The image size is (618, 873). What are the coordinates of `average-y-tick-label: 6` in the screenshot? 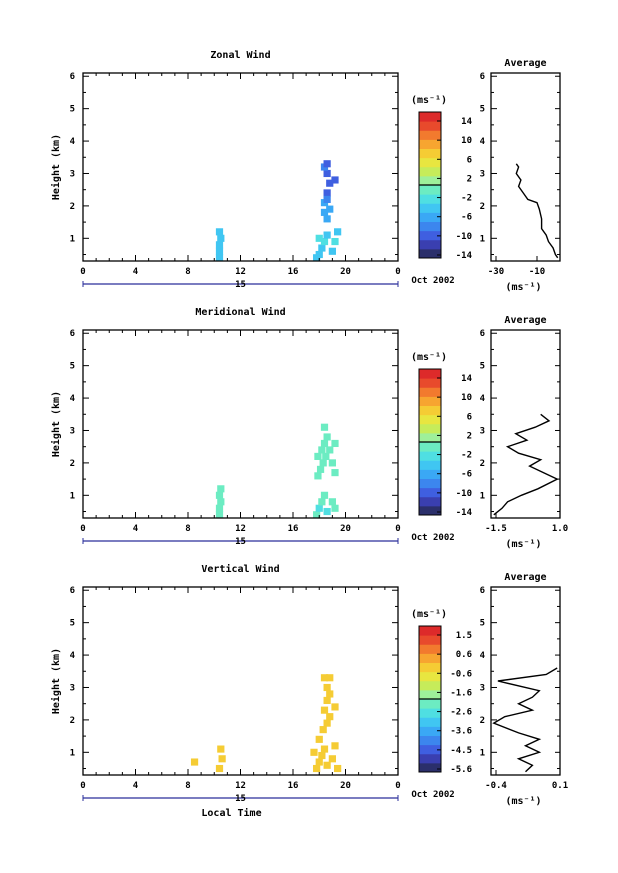 It's located at (482, 591).